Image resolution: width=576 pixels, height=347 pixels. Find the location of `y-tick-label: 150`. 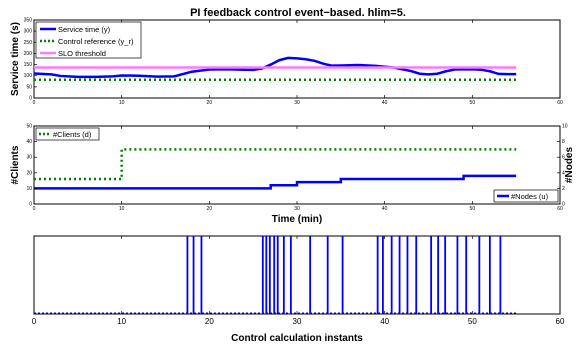

y-tick-label: 150 is located at coordinates (28, 65).